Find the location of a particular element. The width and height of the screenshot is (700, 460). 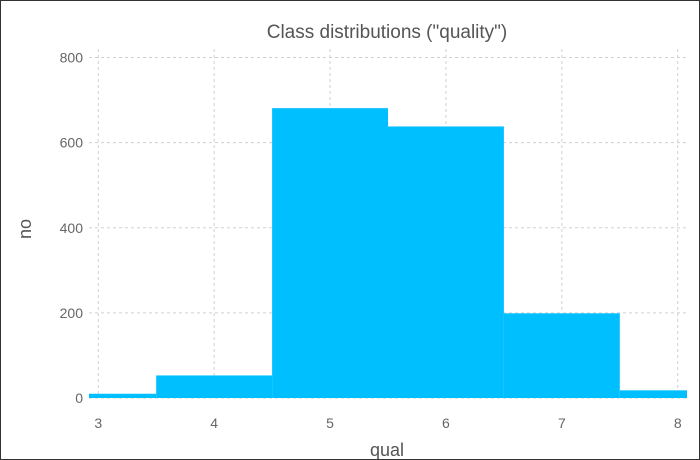

x-axis-label: qual is located at coordinates (387, 449).